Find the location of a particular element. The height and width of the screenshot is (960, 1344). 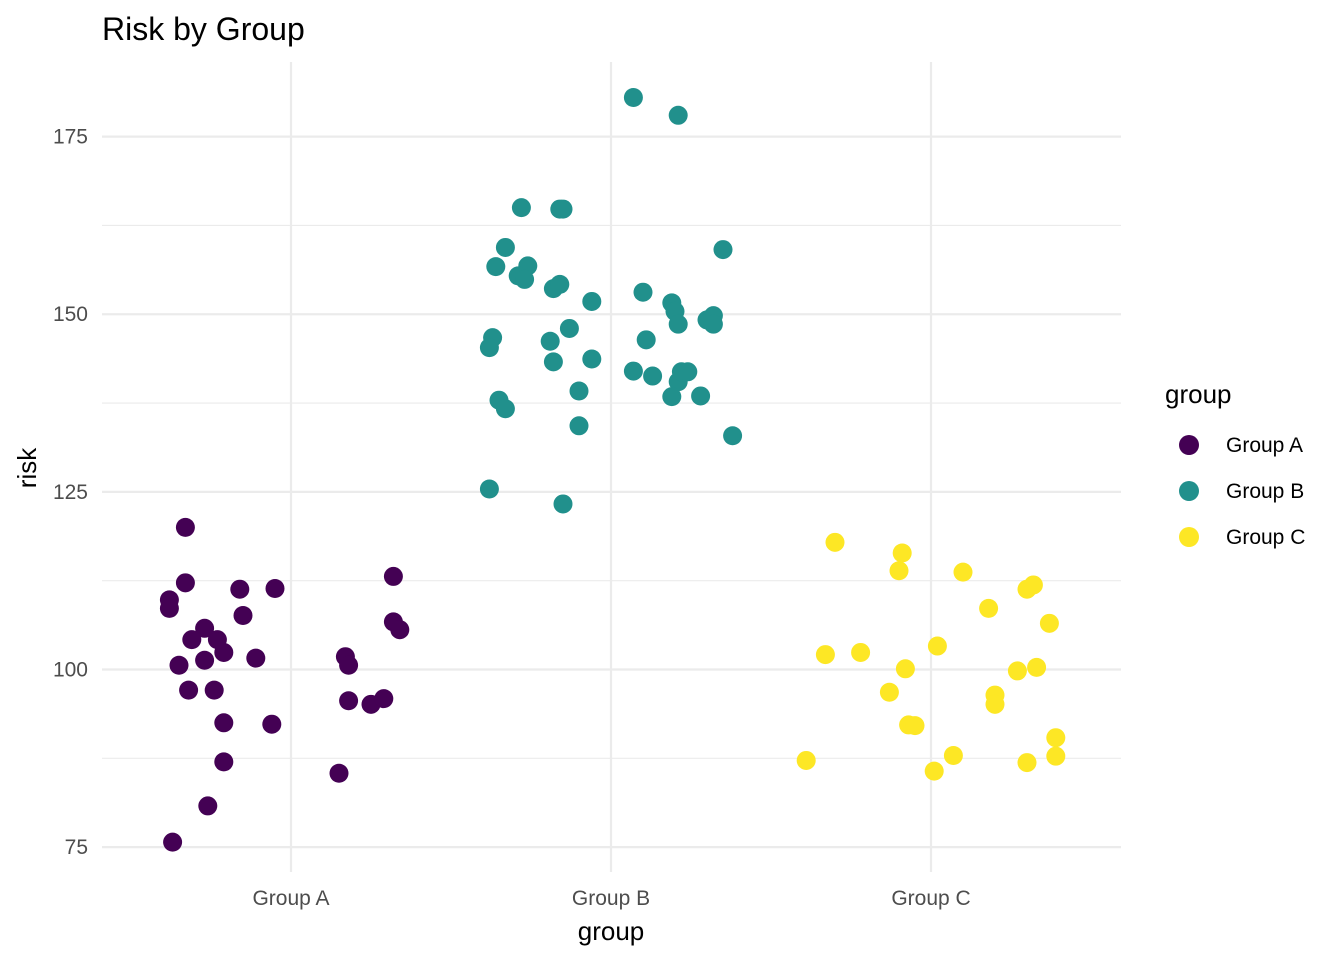

y-tick-label: 150 is located at coordinates (70, 314).